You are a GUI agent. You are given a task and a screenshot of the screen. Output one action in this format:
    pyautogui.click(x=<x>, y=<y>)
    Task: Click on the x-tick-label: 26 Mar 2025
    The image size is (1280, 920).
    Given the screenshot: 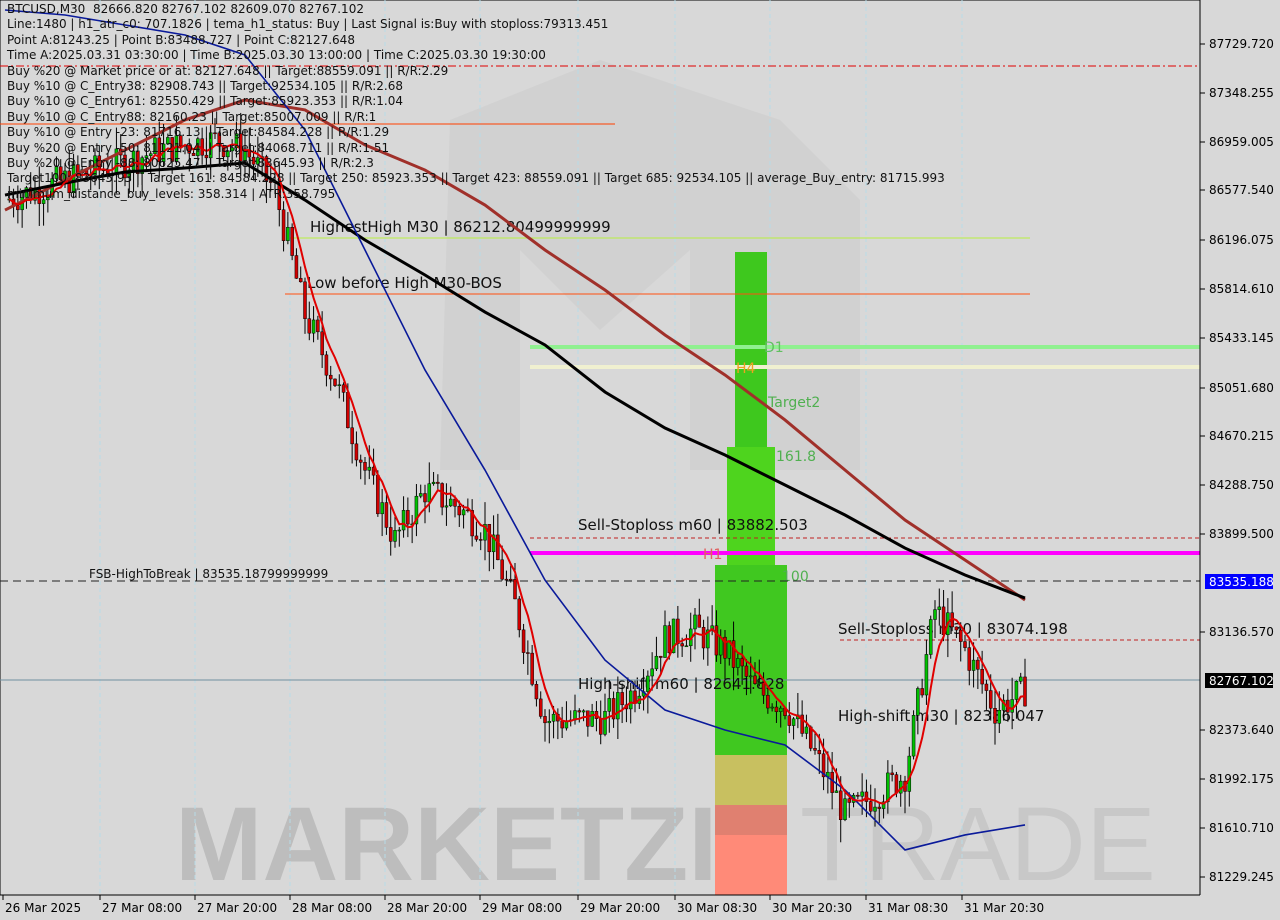 What is the action you would take?
    pyautogui.click(x=43, y=908)
    